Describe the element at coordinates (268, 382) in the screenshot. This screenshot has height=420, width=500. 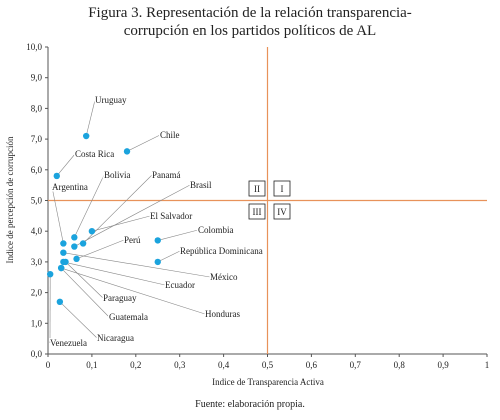
I see `x-axis-label: Indice de Transparencia Activa` at that location.